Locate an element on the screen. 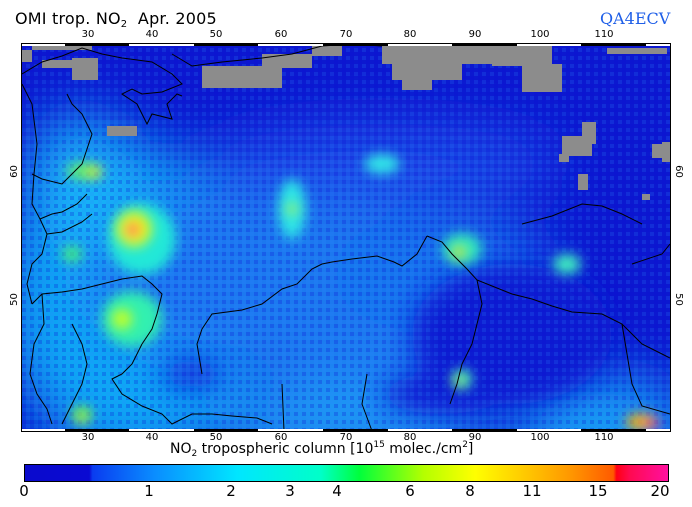 This screenshot has height=507, width=692. title-text: OMI trop. NO is located at coordinates (68, 18).